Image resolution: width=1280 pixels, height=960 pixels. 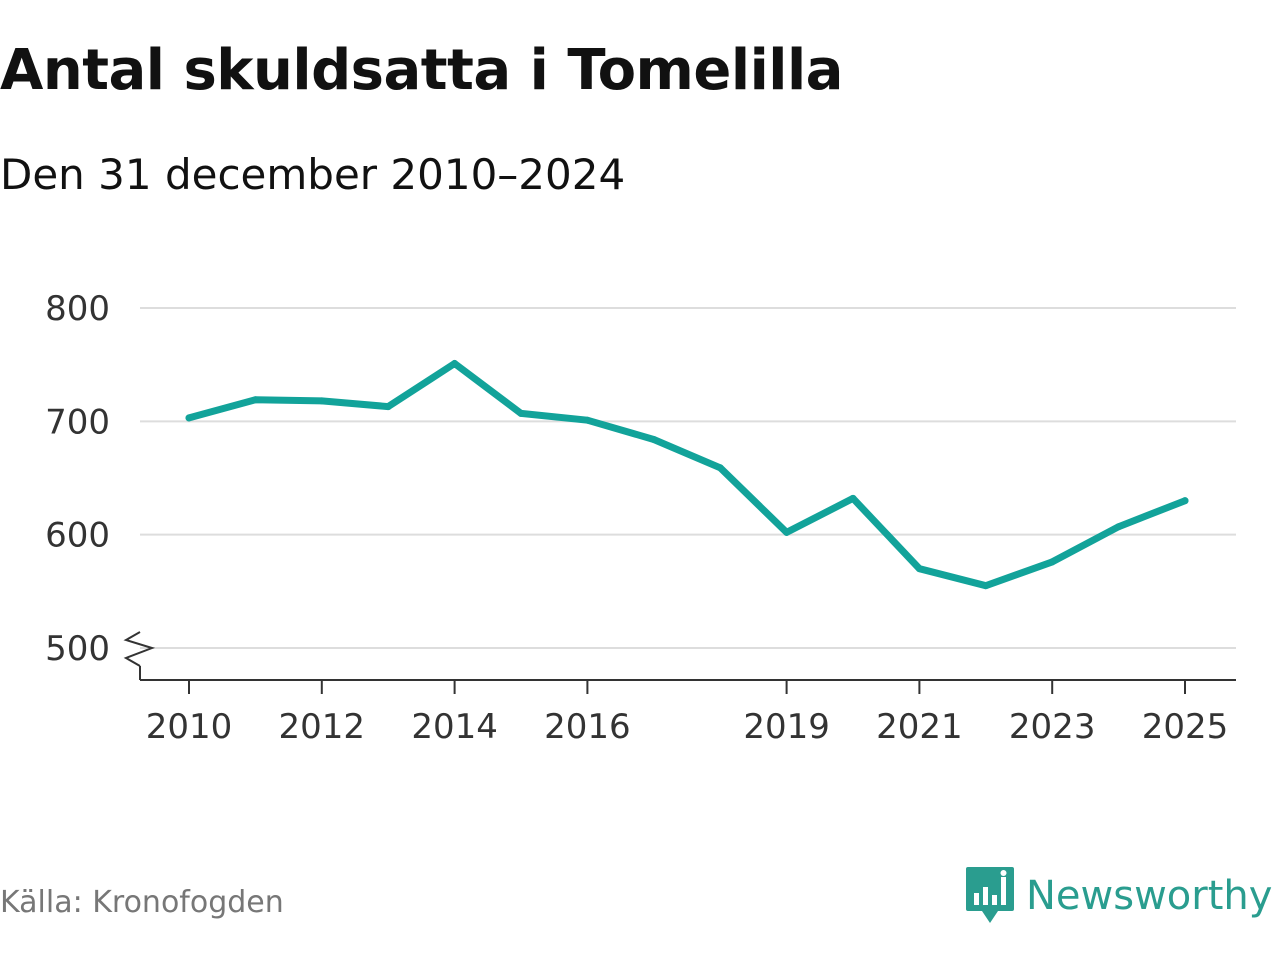 What do you see at coordinates (919, 569) in the screenshot?
I see `data-point-2021` at bounding box center [919, 569].